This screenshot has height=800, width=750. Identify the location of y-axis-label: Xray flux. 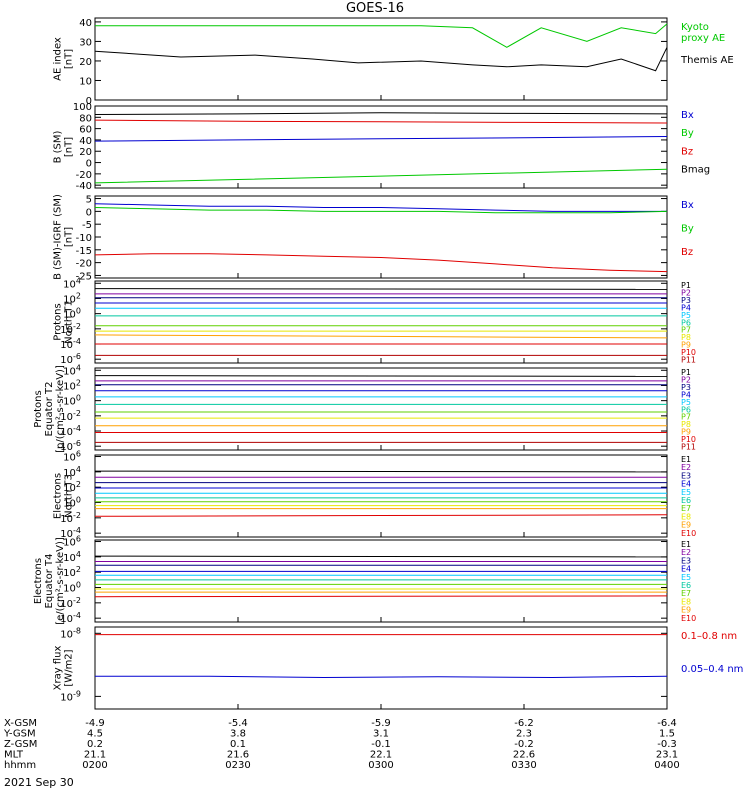
(58, 668).